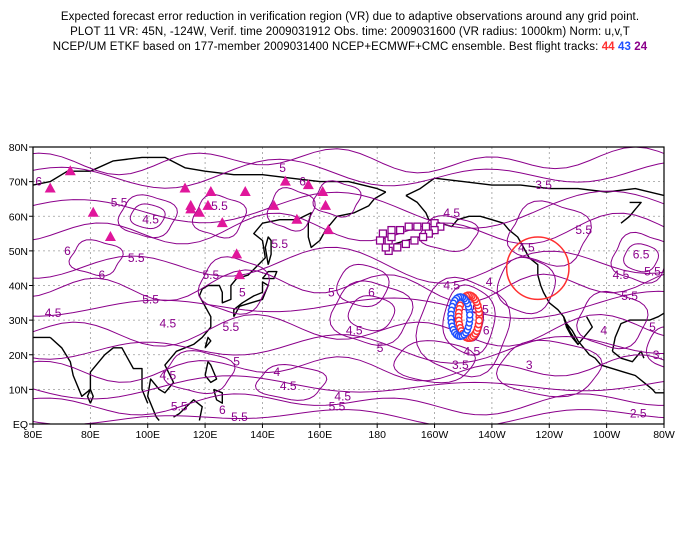  I want to click on lon-tick-label: 140E, so click(262, 435).